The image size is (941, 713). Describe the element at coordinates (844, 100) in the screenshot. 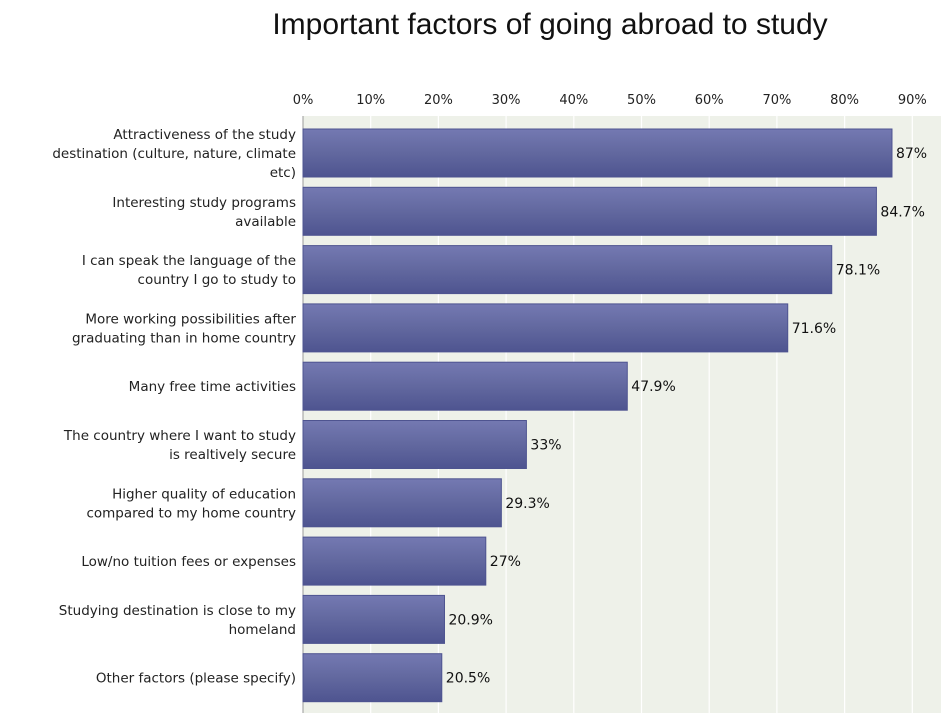

I see `x-tick-label: 80%` at that location.